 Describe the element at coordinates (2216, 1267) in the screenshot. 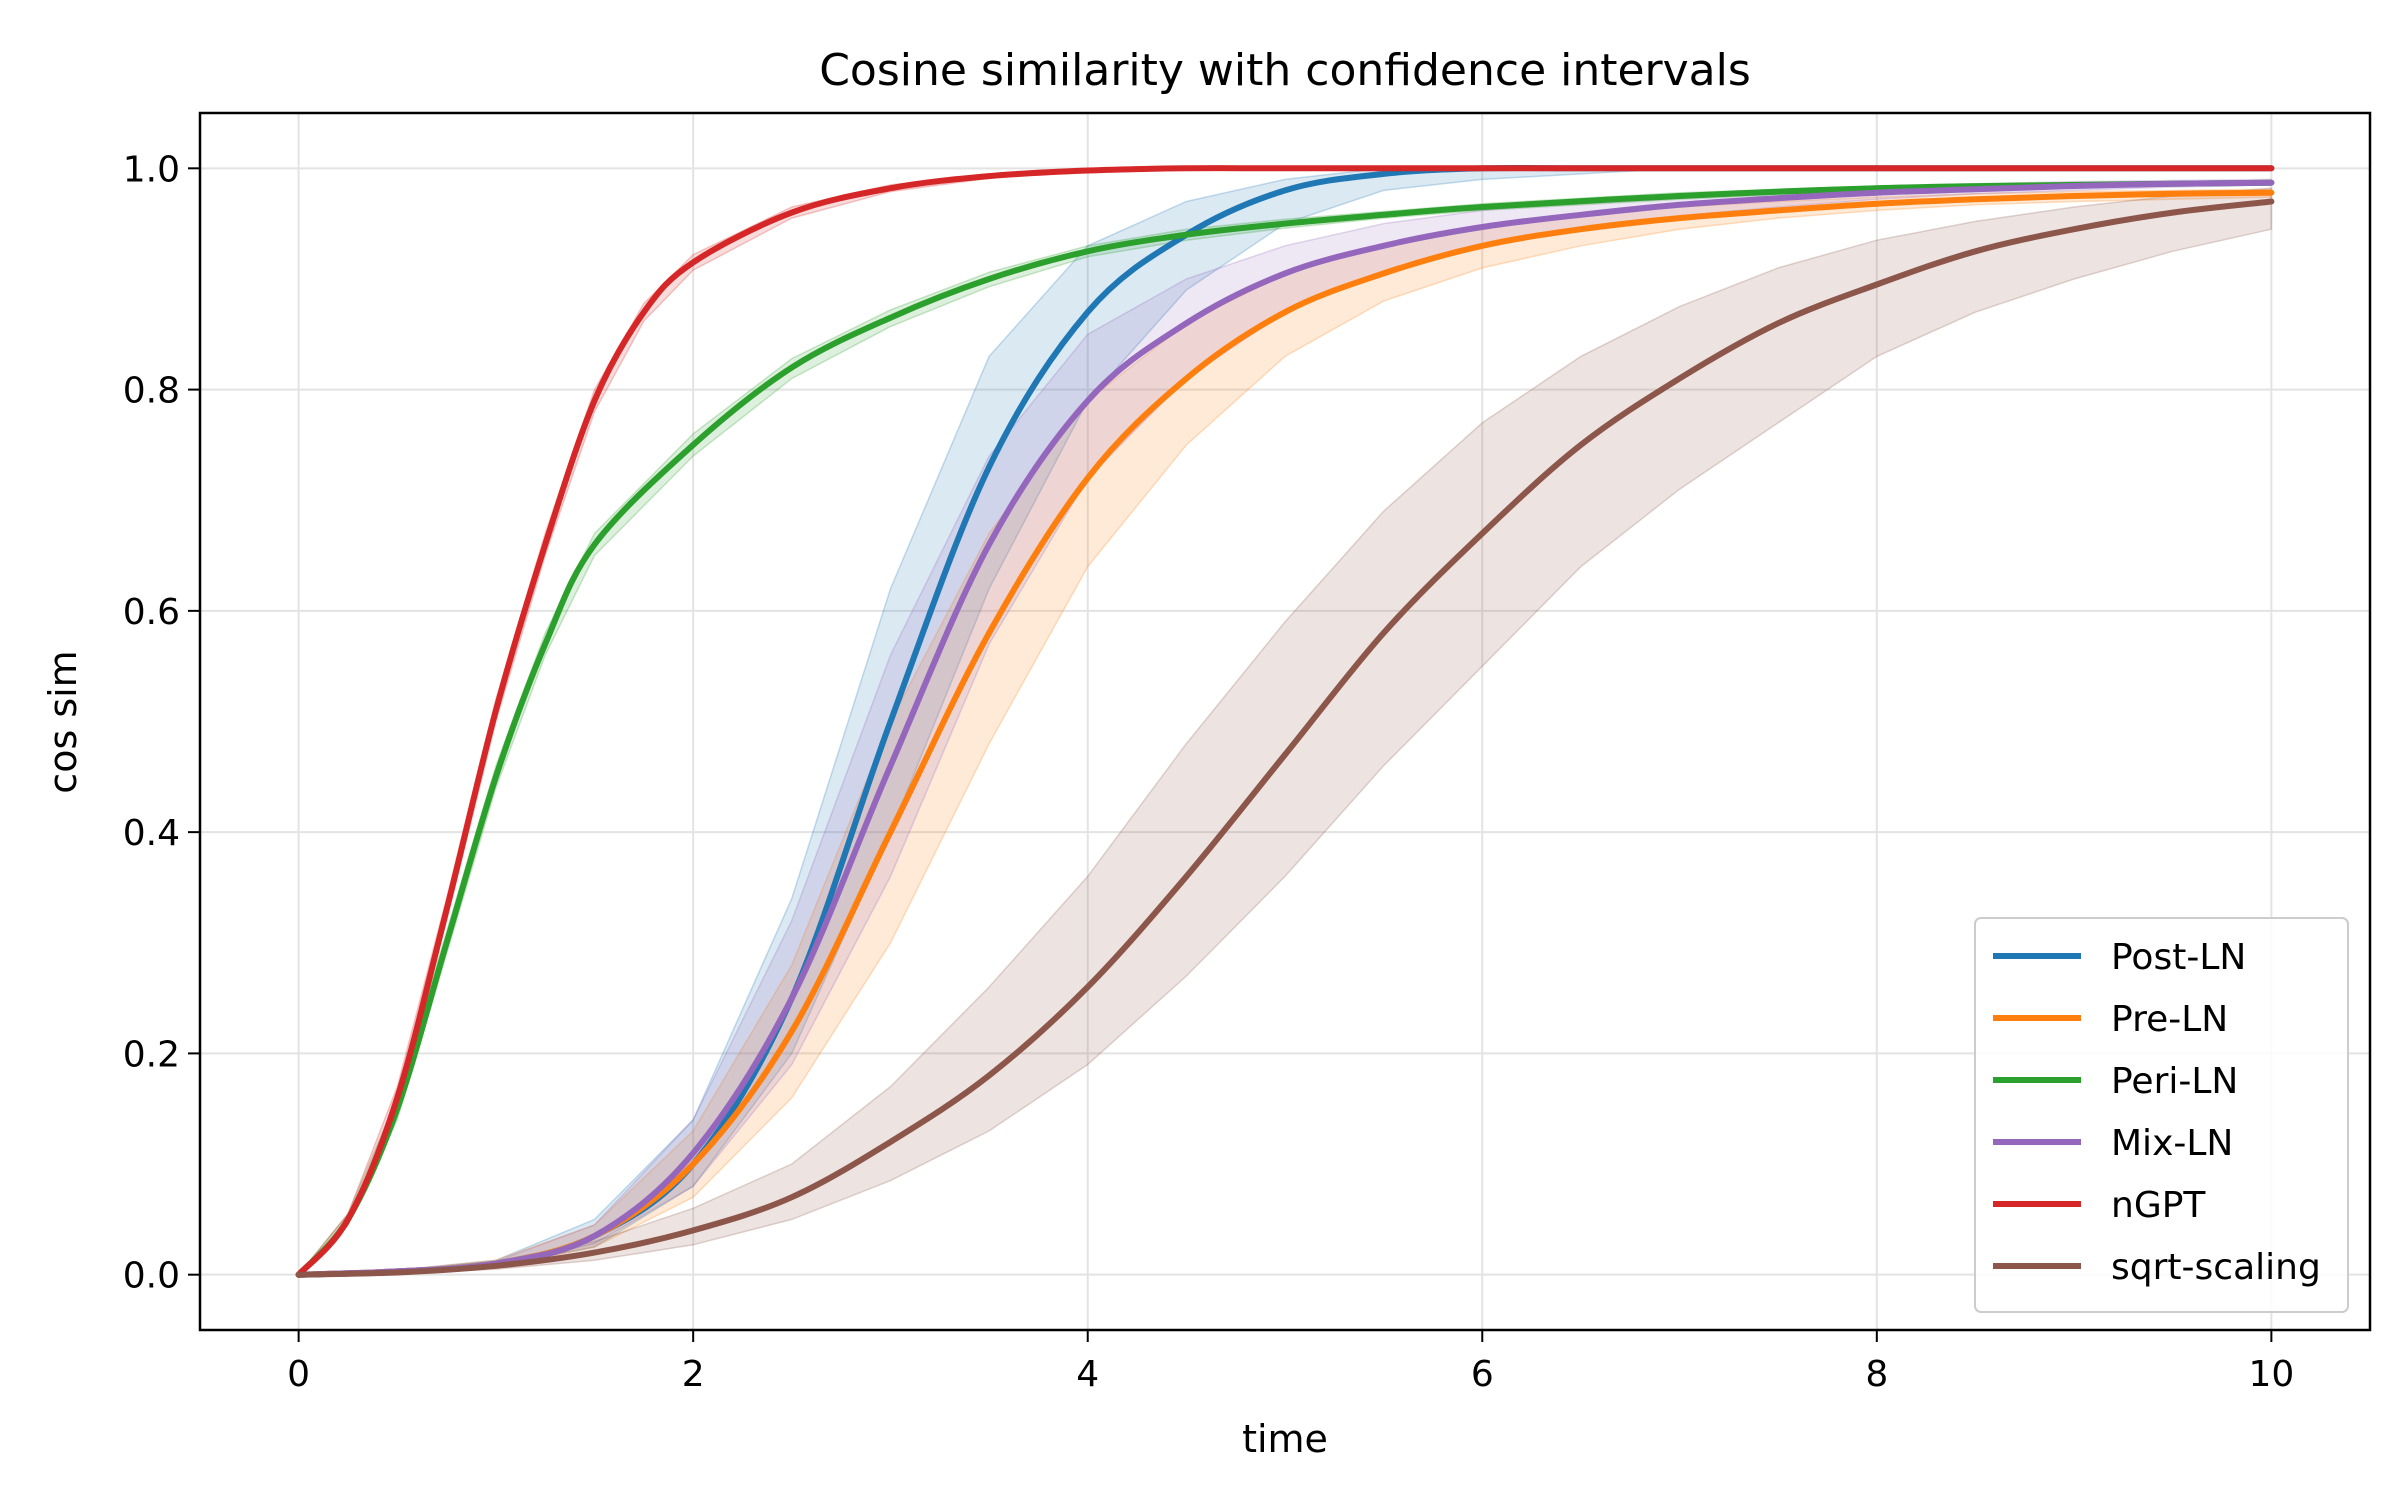

I see `legend-label-sqrt-scaling: sqrt-scaling` at that location.